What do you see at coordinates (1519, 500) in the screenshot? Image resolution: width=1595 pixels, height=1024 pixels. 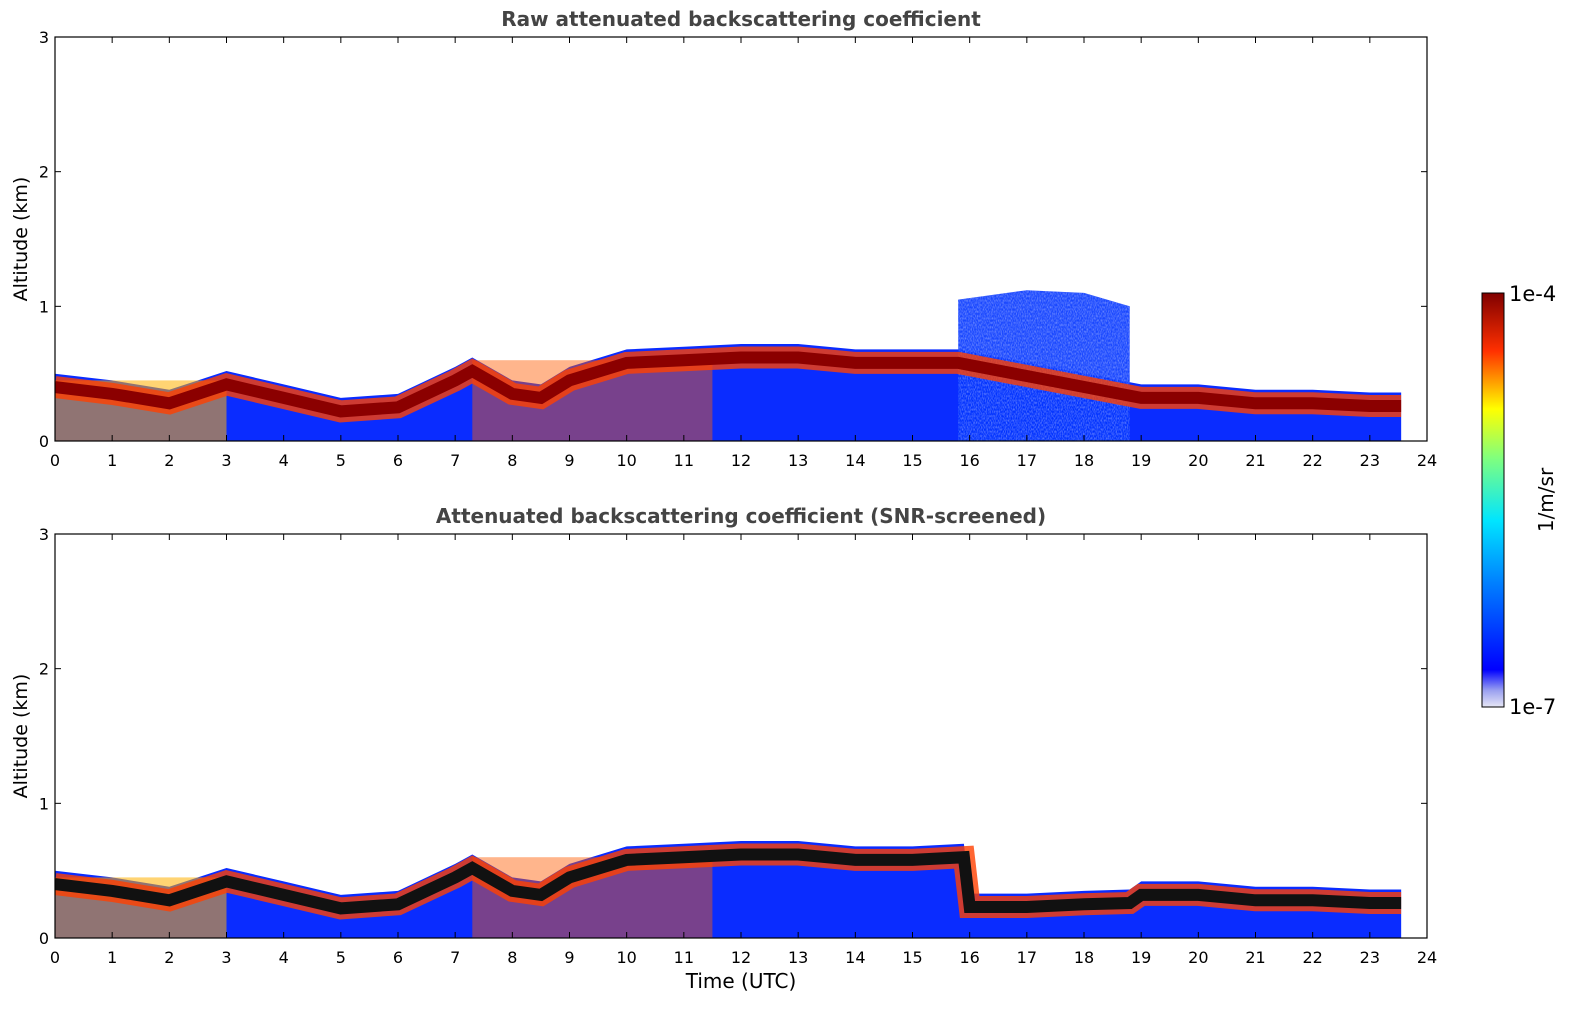 I see `colorbar: 1e-4 1e-7 1/m/sr` at bounding box center [1519, 500].